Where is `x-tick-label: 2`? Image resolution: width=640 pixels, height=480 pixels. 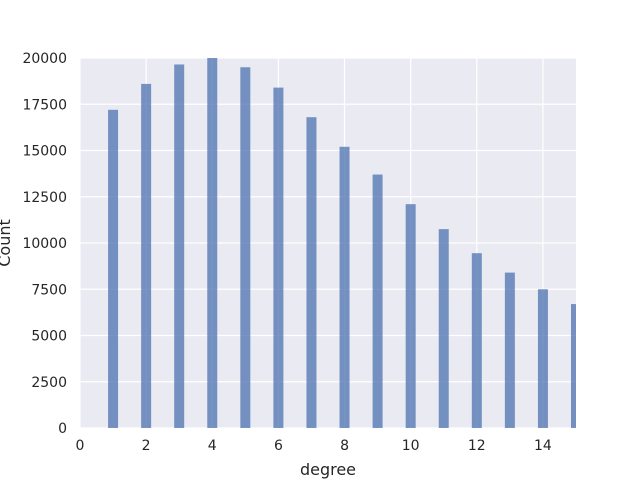
x-tick-label: 2 is located at coordinates (146, 446).